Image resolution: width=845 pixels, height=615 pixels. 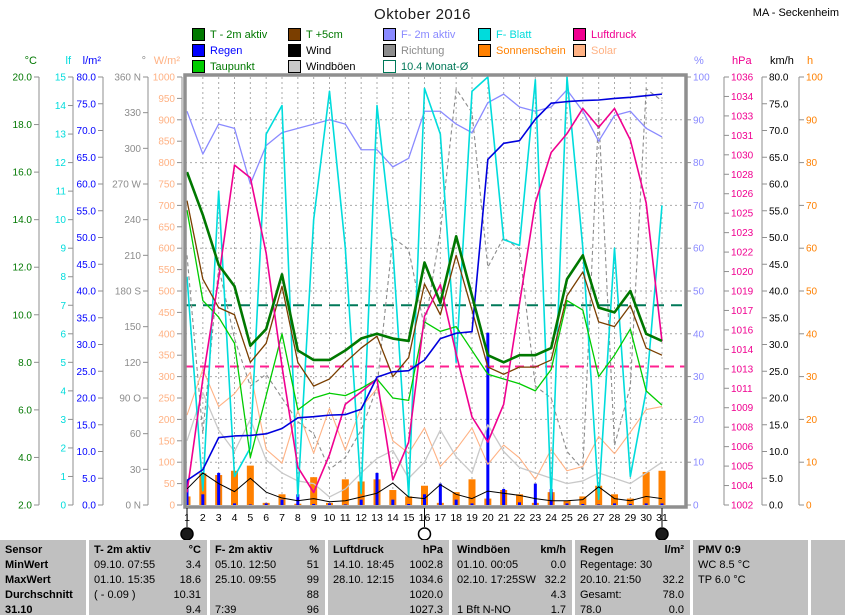 What do you see at coordinates (779, 265) in the screenshot?
I see `axis-tick-label: 45.0` at bounding box center [779, 265].